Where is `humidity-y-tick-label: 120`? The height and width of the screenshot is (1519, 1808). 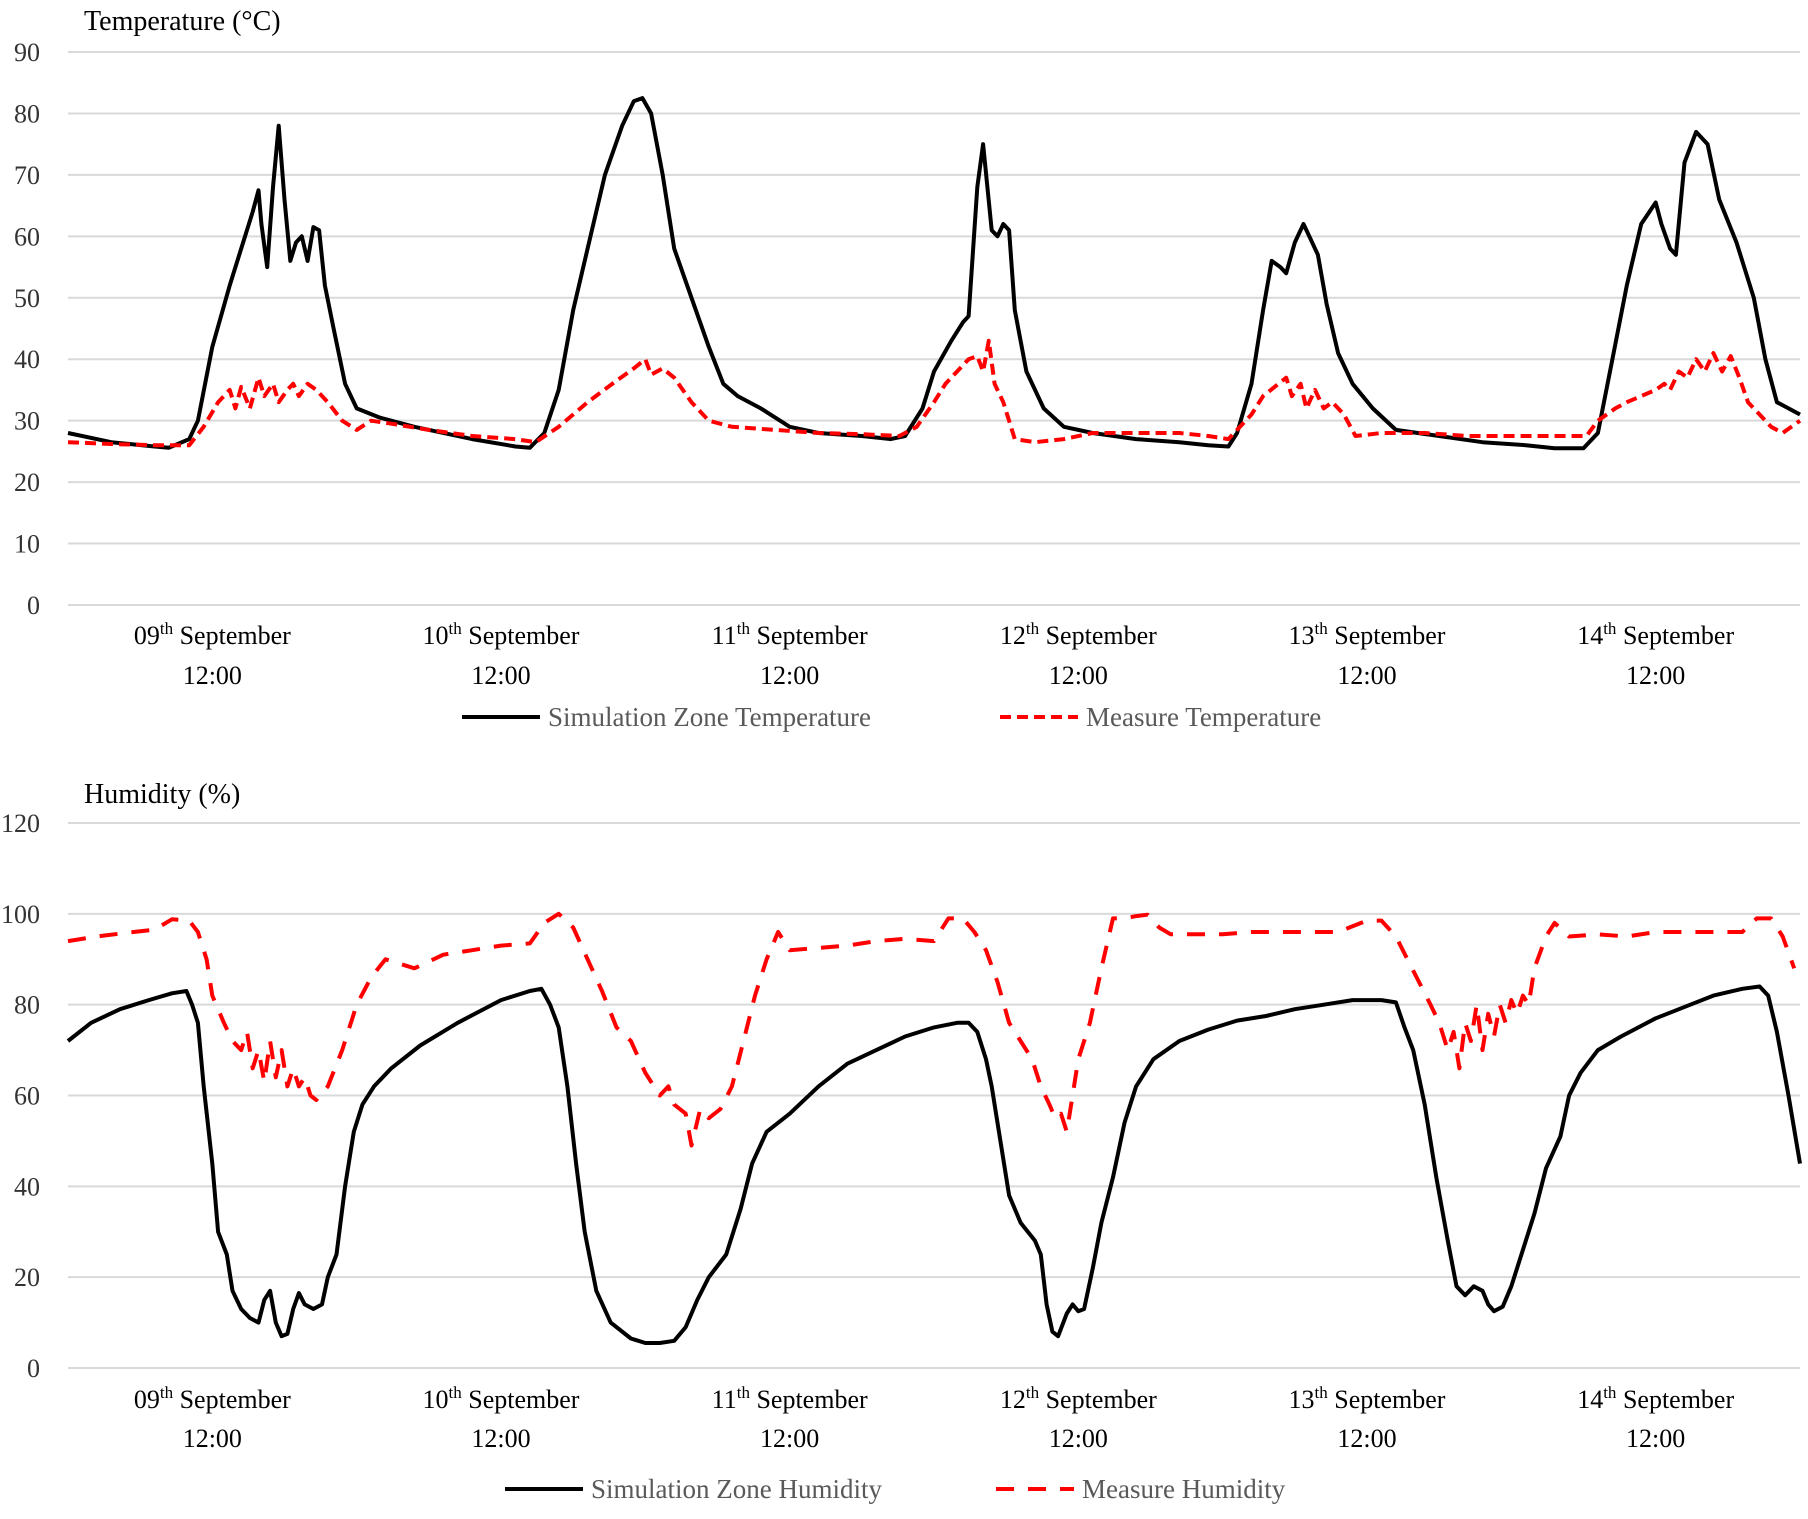
humidity-y-tick-label: 120 is located at coordinates (20, 823).